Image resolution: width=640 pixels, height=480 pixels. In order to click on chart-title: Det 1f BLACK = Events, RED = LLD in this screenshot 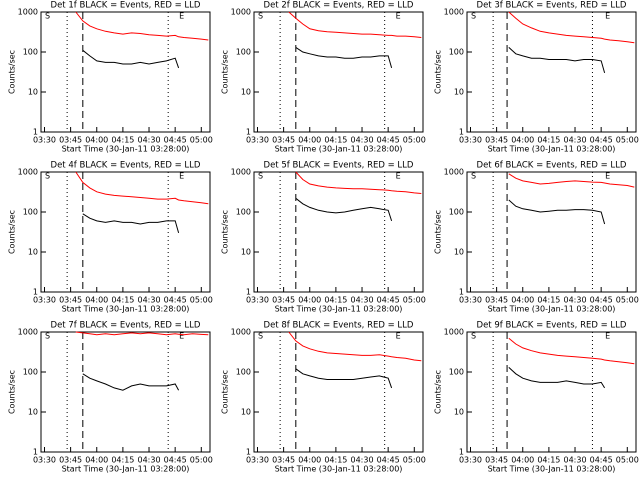, I will do `click(126, 6)`.